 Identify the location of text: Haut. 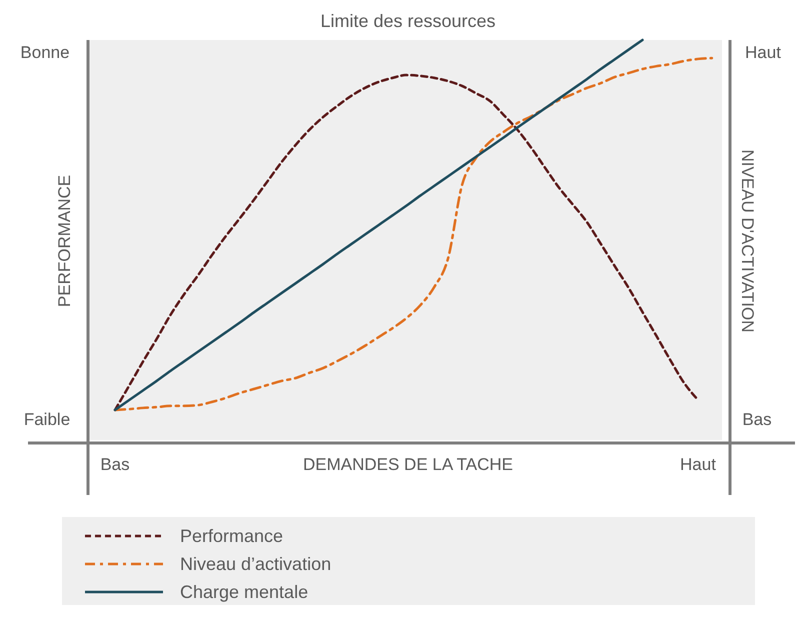
(763, 52).